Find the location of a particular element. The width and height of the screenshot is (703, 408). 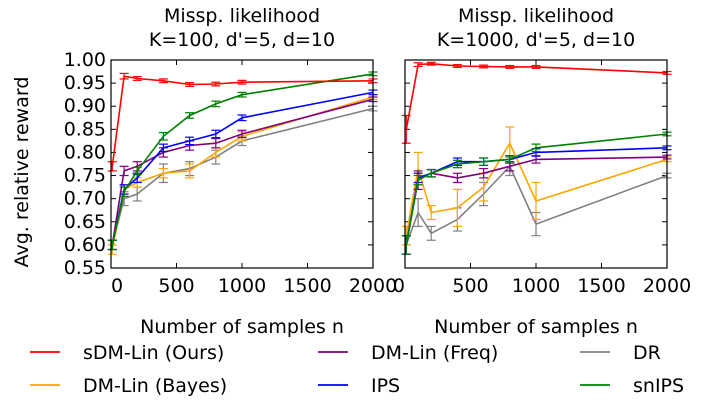

y-tick-label: 0.95 is located at coordinates (85, 83).